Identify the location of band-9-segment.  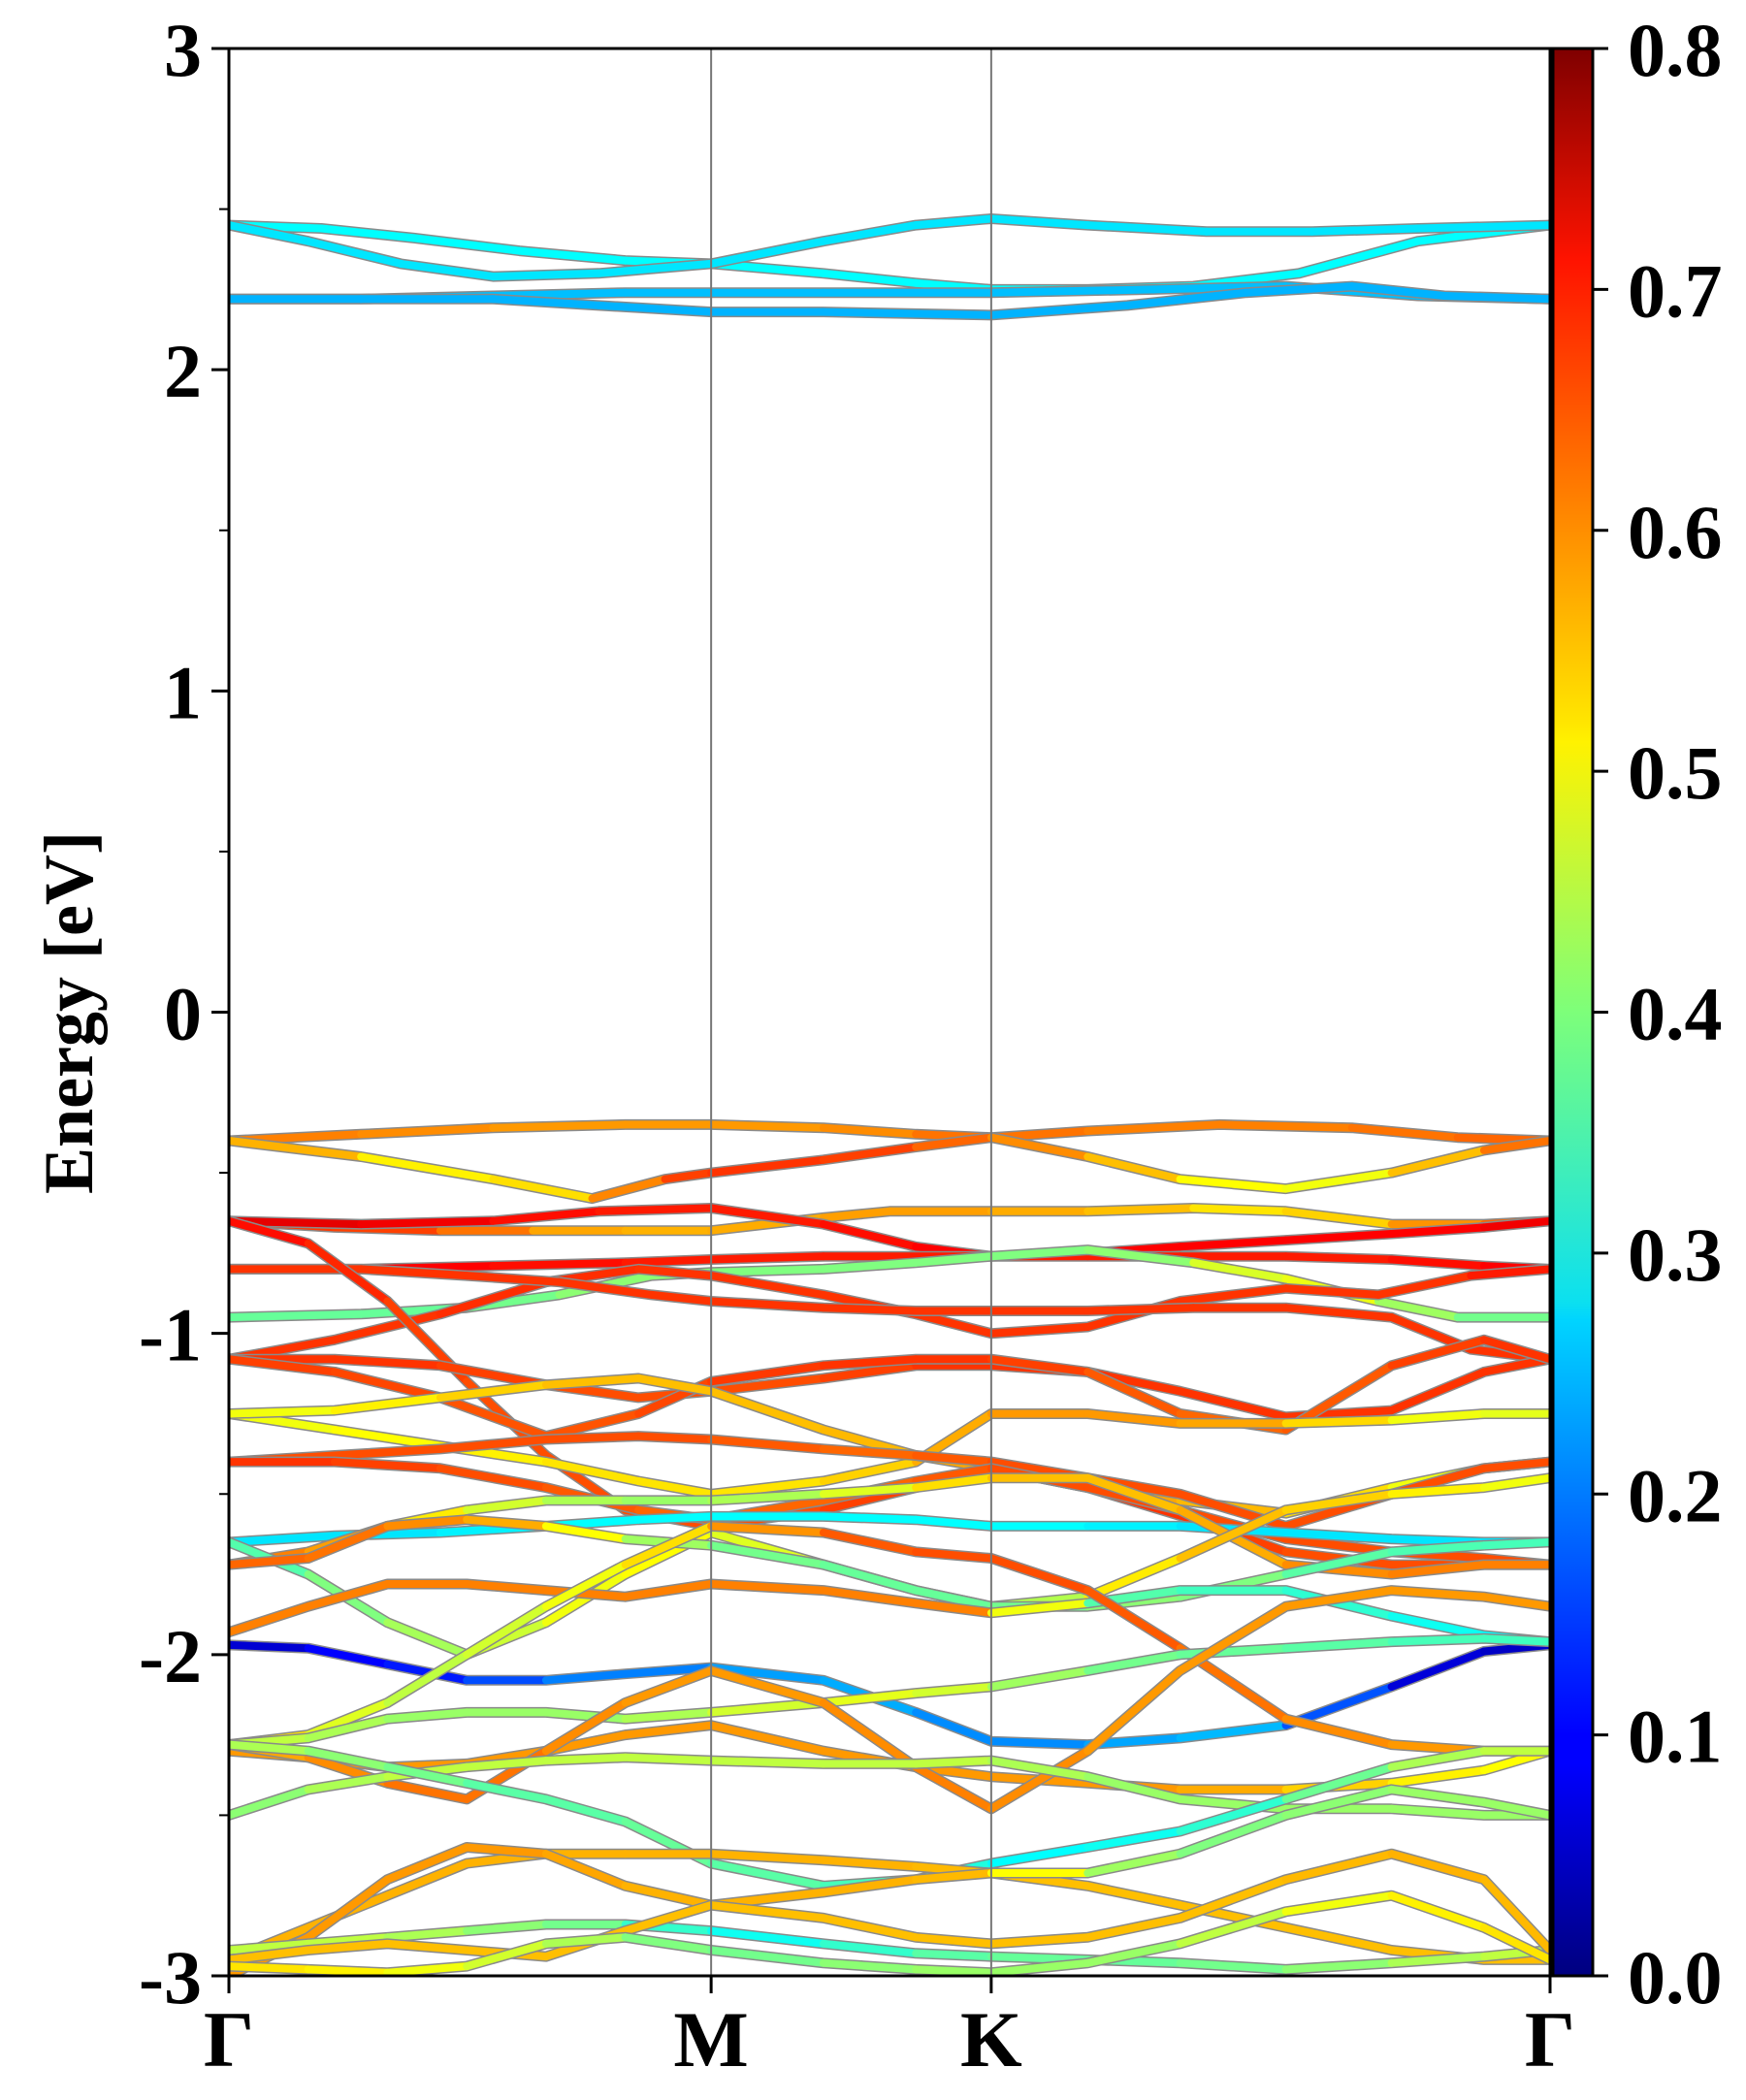
(1039, 1253).